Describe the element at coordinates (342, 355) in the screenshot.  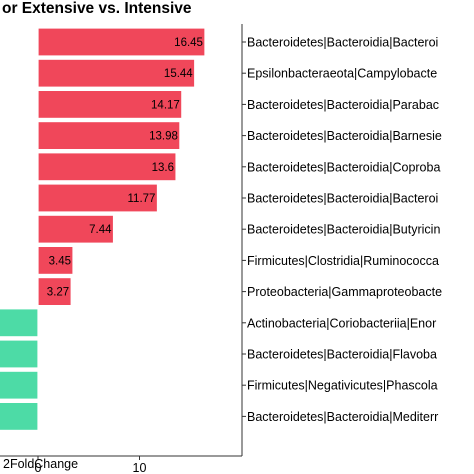
I see `category-label-11: Bacteroidetes|Bacteroidia|Flavoba` at that location.